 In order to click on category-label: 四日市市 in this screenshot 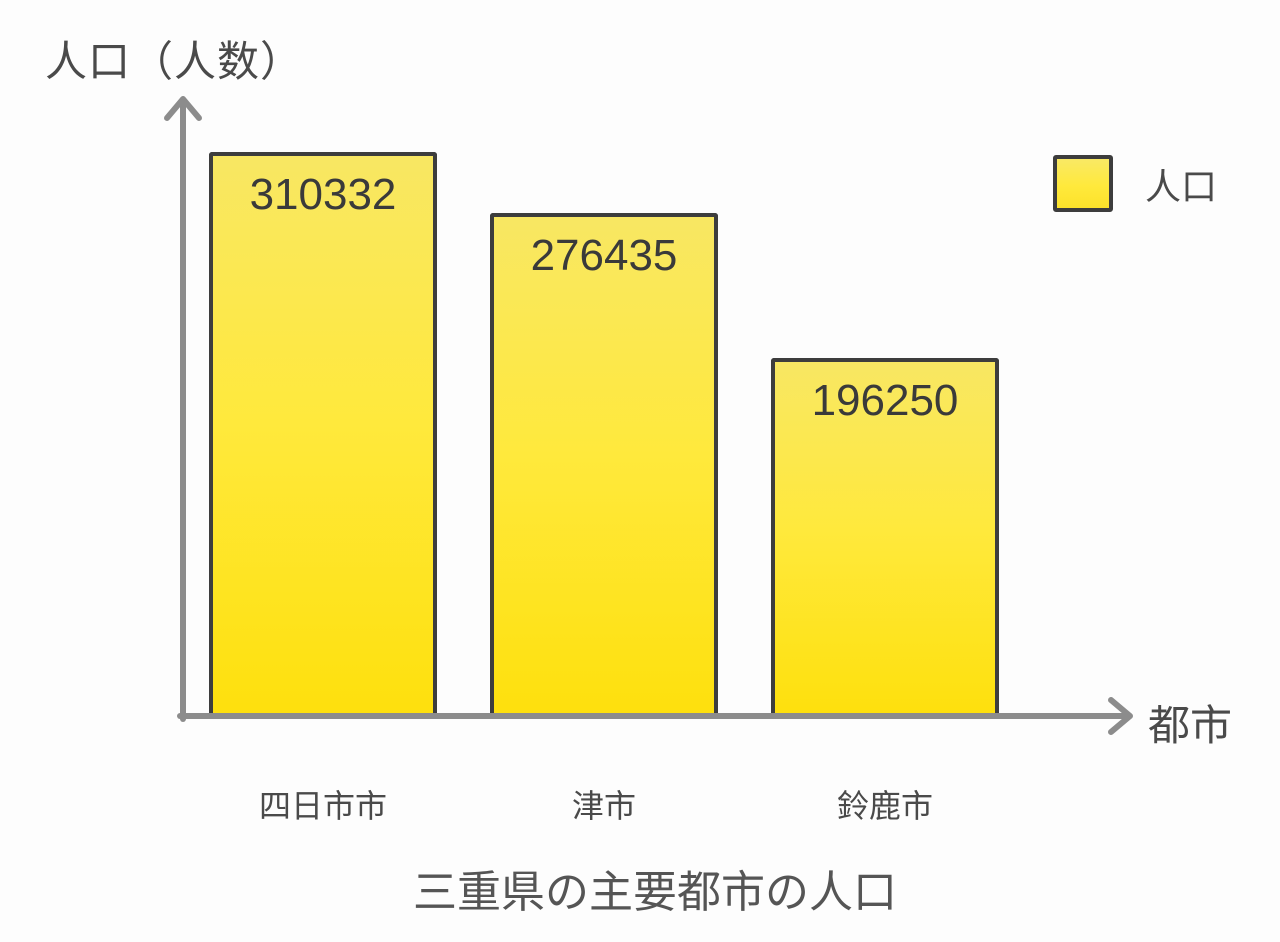, I will do `click(322, 806)`.